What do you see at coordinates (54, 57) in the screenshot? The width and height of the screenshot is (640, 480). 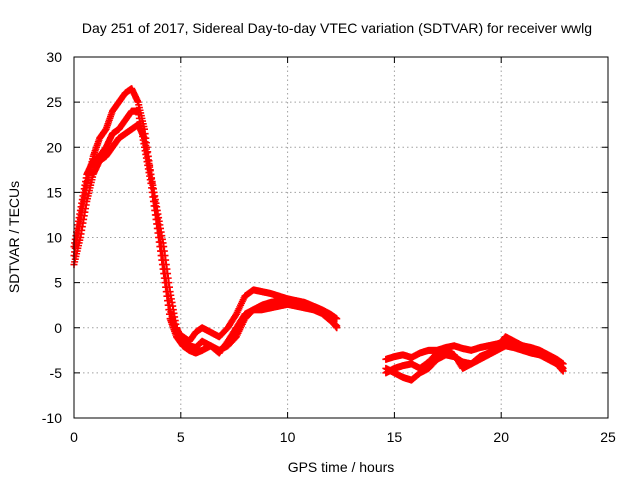 I see `y-tick-label: 30` at bounding box center [54, 57].